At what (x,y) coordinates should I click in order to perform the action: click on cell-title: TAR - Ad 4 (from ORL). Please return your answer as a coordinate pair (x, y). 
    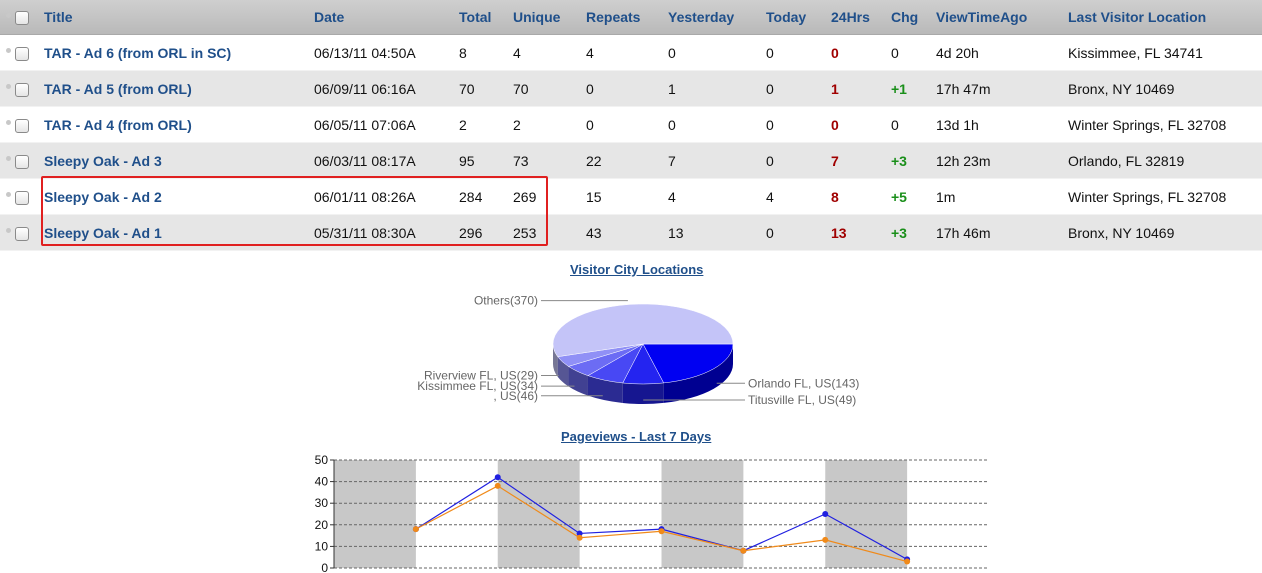
    Looking at the image, I should click on (179, 124).